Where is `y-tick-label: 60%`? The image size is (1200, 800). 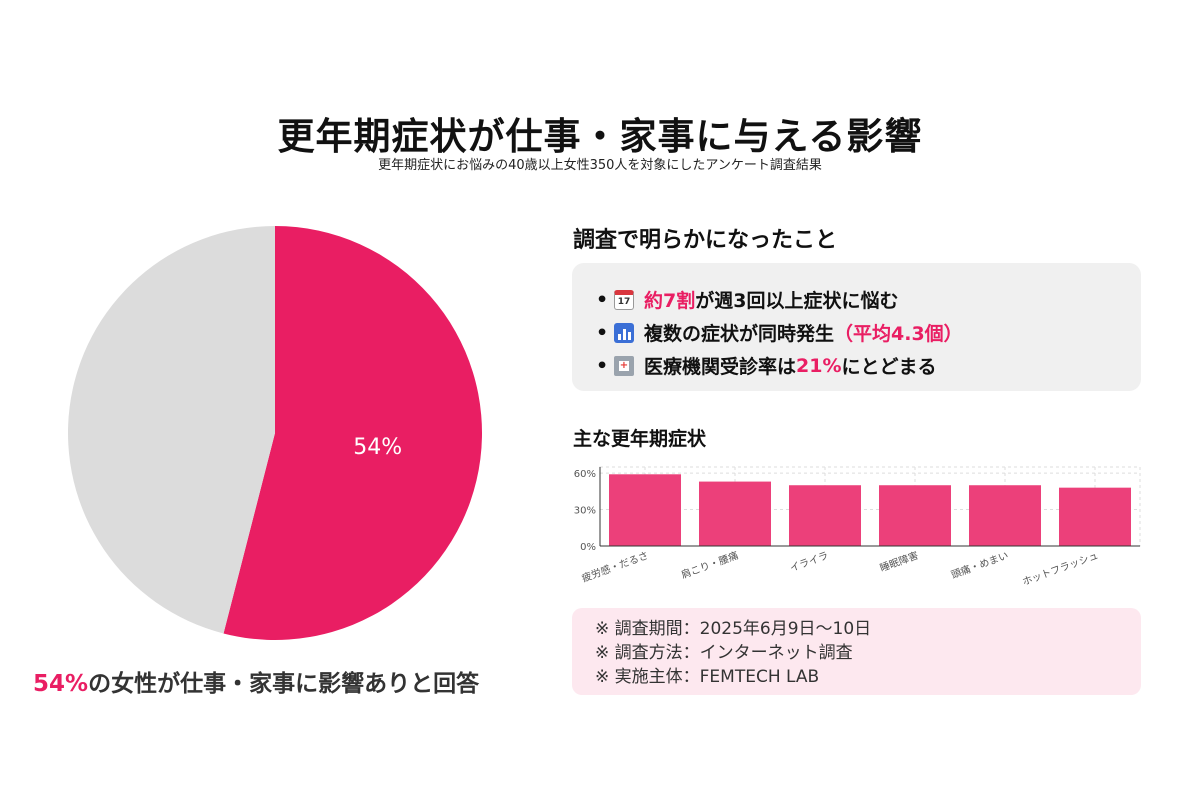
y-tick-label: 60% is located at coordinates (585, 474).